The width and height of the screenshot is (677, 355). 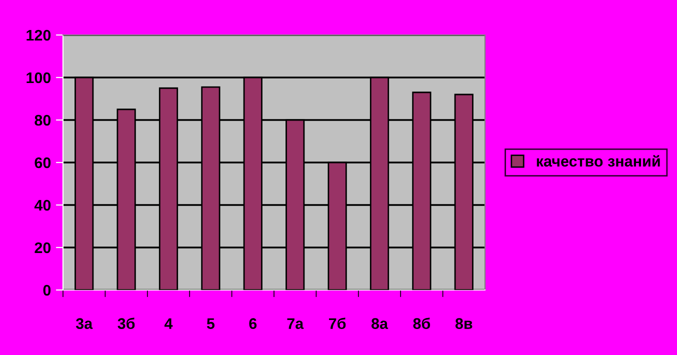 I want to click on x-tick-label: 5, so click(x=210, y=323).